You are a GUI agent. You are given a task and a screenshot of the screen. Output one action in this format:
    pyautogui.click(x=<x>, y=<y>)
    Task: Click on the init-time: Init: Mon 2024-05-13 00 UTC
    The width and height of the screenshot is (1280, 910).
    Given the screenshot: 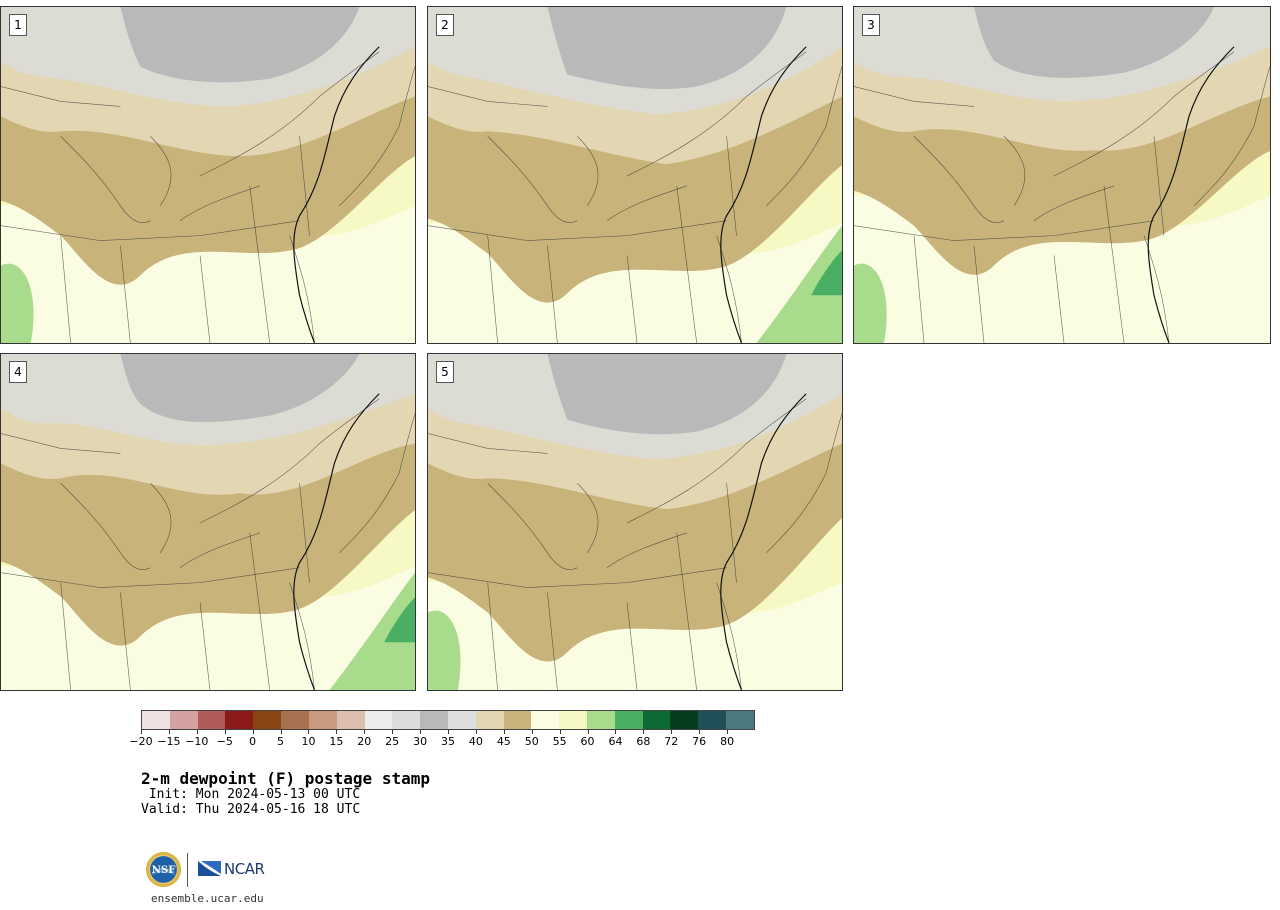 What is the action you would take?
    pyautogui.click(x=251, y=794)
    